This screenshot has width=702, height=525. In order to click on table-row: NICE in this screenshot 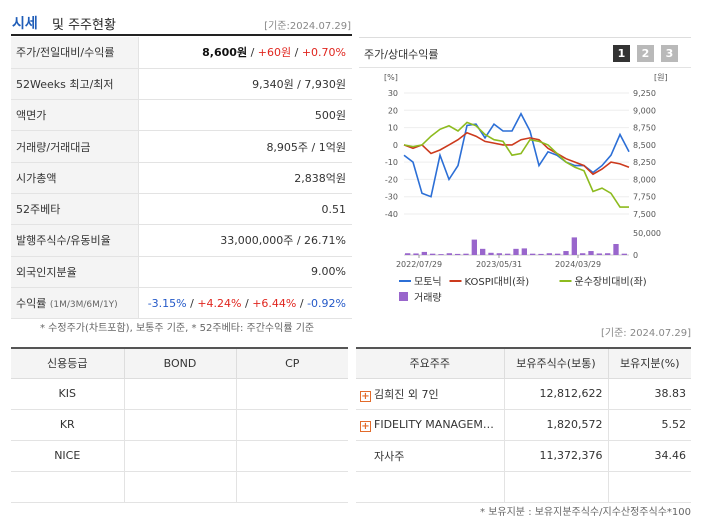, I will do `click(179, 456)`.